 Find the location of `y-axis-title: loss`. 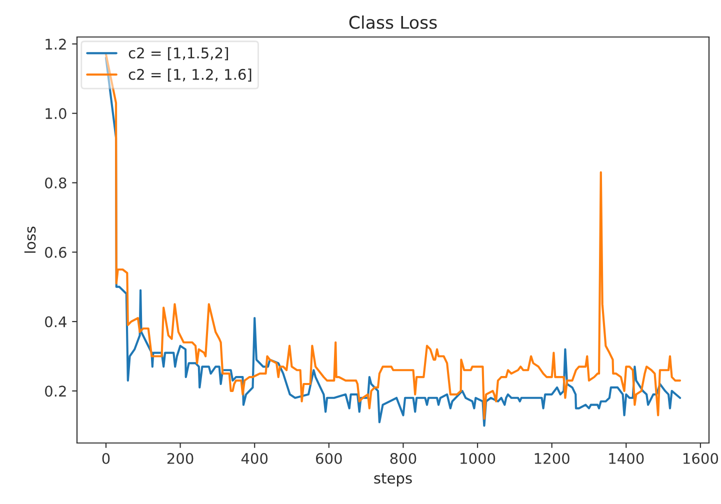

y-axis-title: loss is located at coordinates (30, 239).